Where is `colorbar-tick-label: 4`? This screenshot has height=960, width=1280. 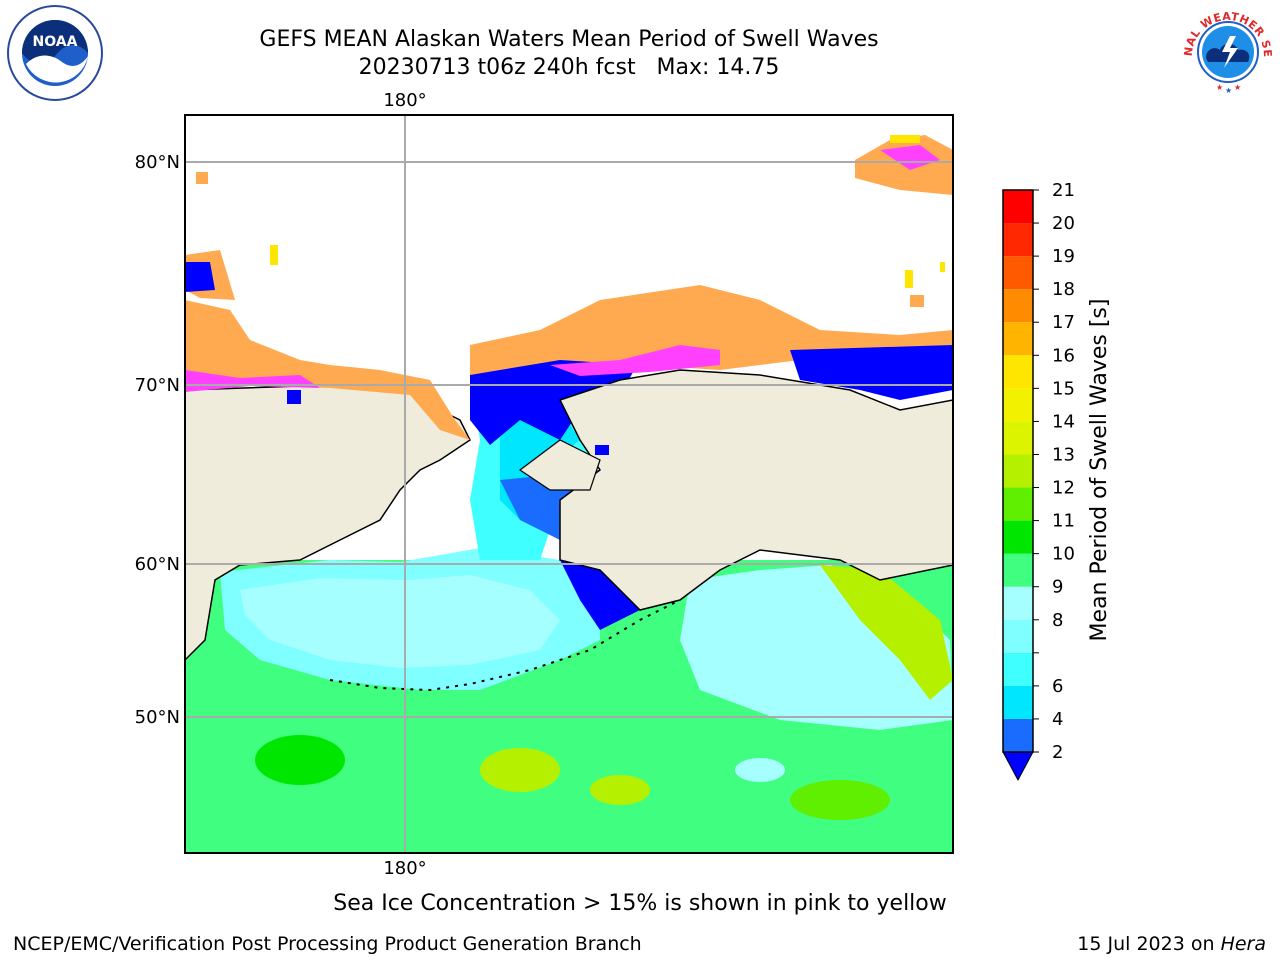
colorbar-tick-label: 4 is located at coordinates (1057, 719).